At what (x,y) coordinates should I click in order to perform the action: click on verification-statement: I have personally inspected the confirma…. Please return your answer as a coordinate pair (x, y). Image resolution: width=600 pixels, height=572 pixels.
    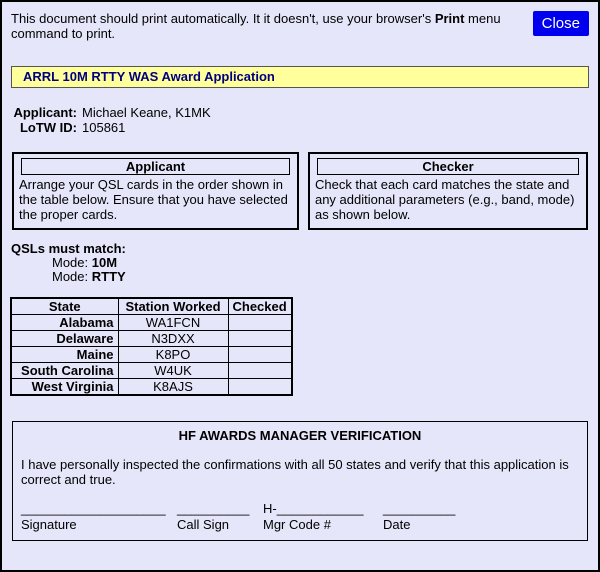
    Looking at the image, I should click on (295, 472).